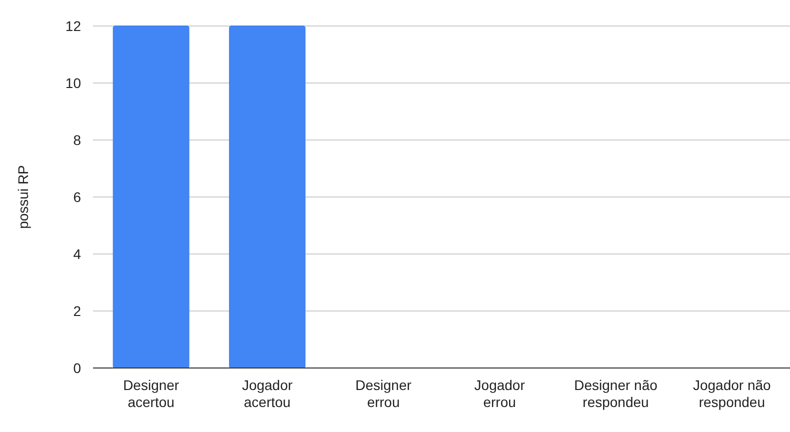  I want to click on x-tick-label: Designer não respondeu, so click(616, 393).